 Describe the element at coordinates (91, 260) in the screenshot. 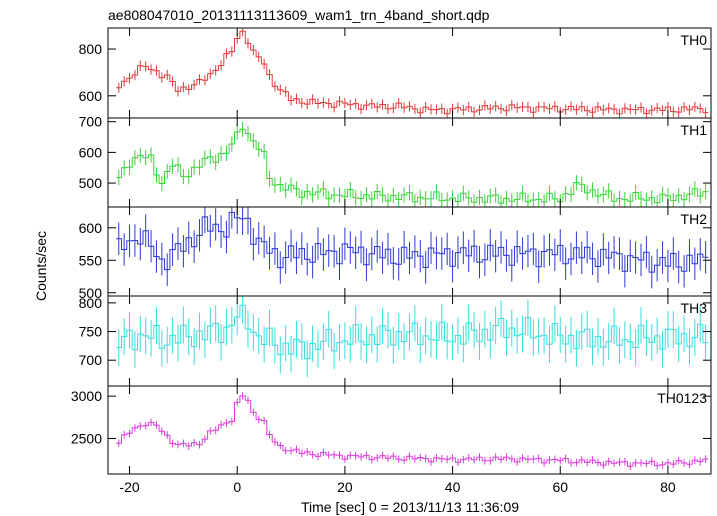

I see `y-tick-label: 550` at that location.